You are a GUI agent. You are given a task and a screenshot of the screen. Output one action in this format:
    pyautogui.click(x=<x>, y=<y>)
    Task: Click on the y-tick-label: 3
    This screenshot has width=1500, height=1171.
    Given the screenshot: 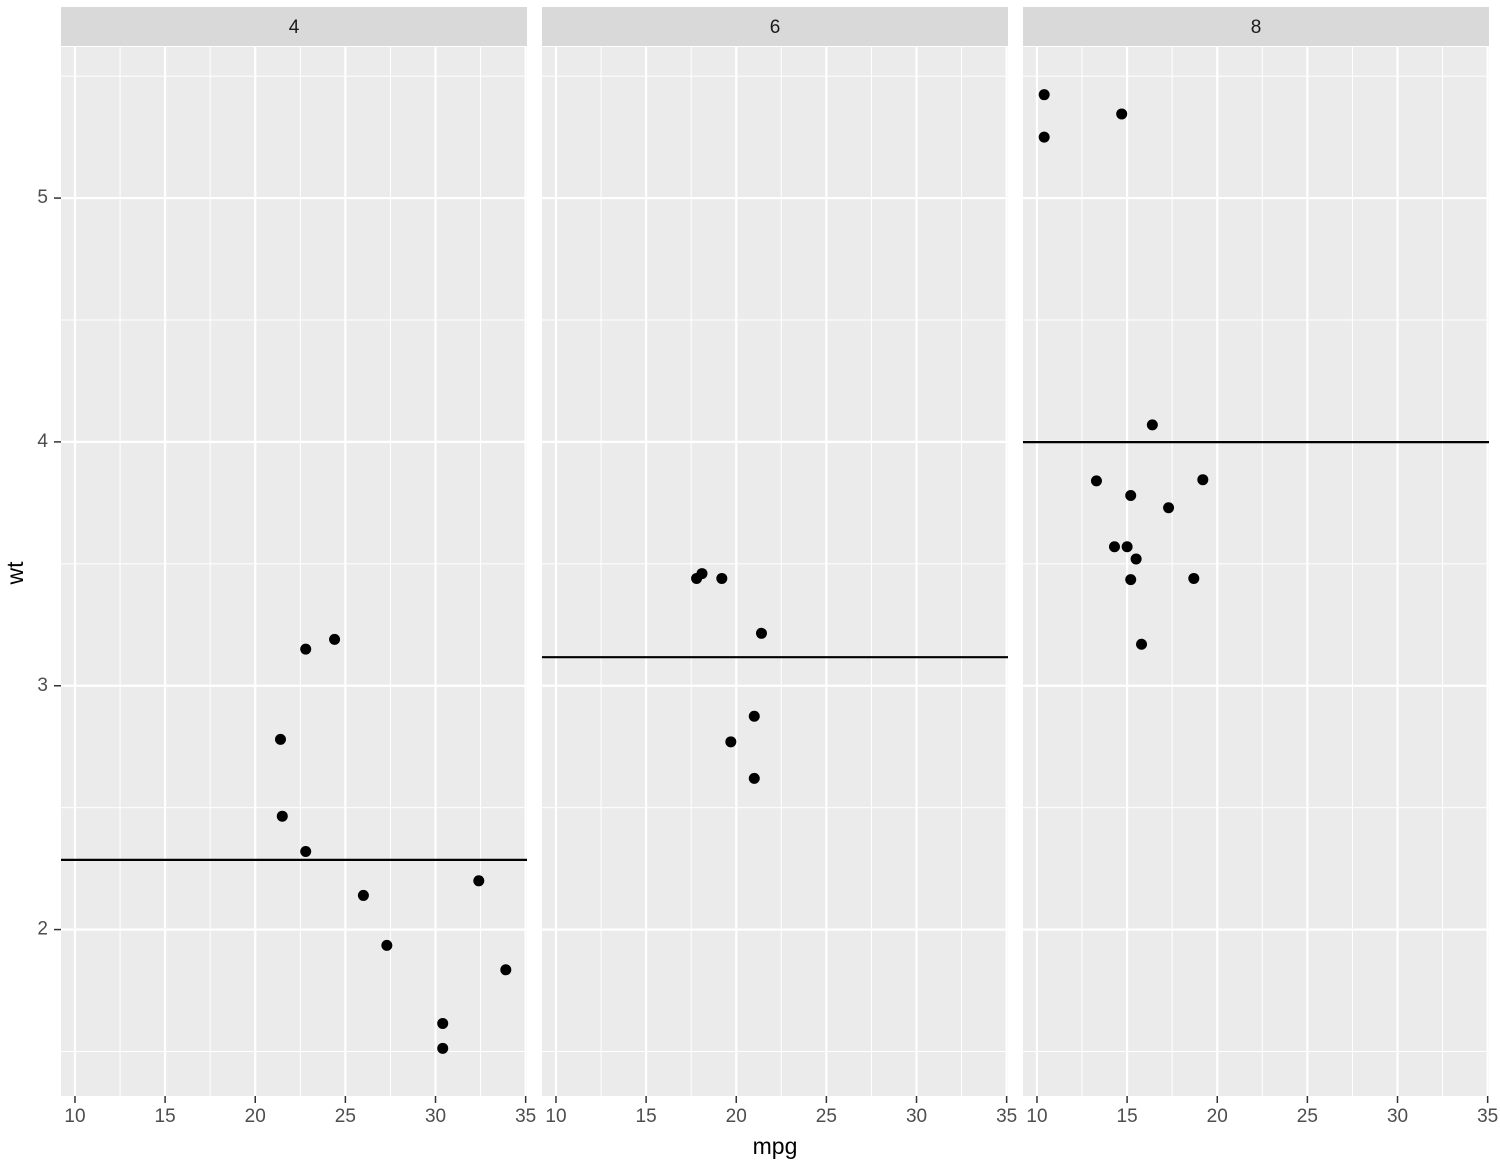 What is the action you would take?
    pyautogui.click(x=42, y=685)
    